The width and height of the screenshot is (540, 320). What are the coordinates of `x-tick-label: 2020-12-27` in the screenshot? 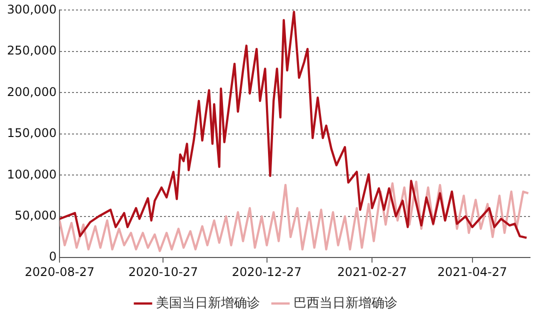 It's located at (267, 271).